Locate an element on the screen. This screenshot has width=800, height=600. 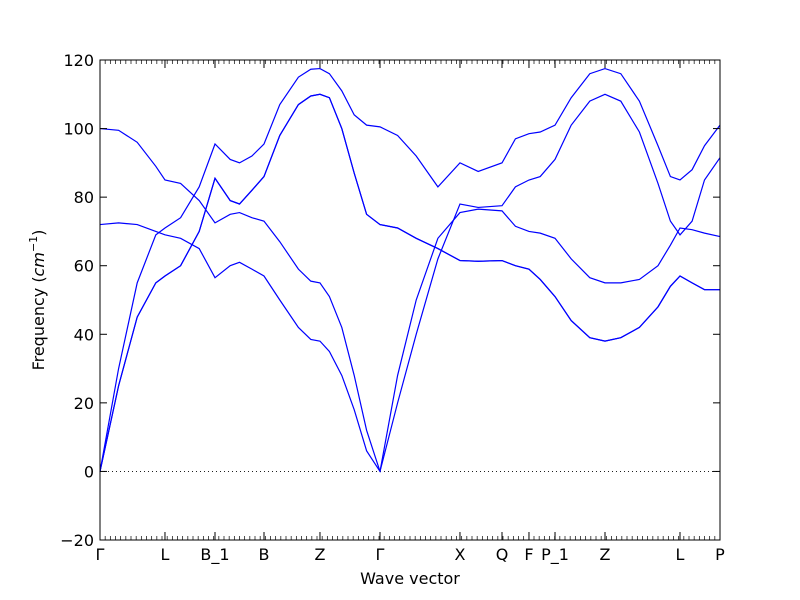
x-tick-label: P_1 is located at coordinates (555, 555).